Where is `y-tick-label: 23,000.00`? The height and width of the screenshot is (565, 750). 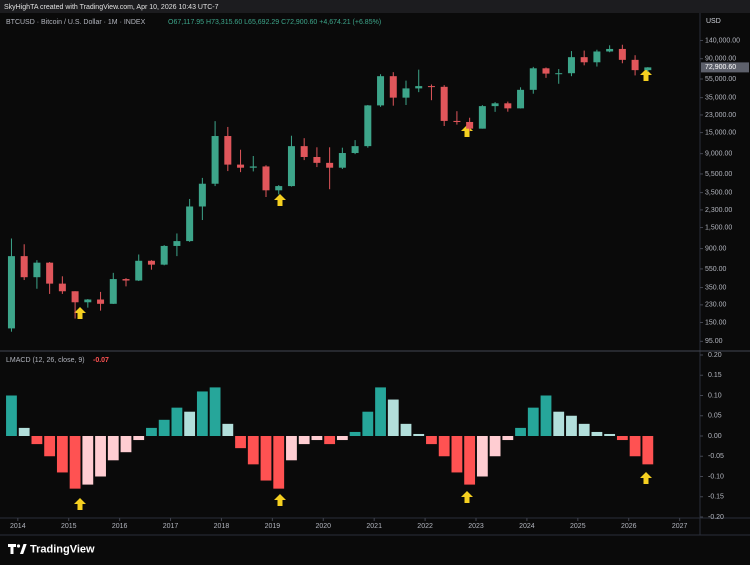 y-tick-label: 23,000.00 is located at coordinates (720, 115).